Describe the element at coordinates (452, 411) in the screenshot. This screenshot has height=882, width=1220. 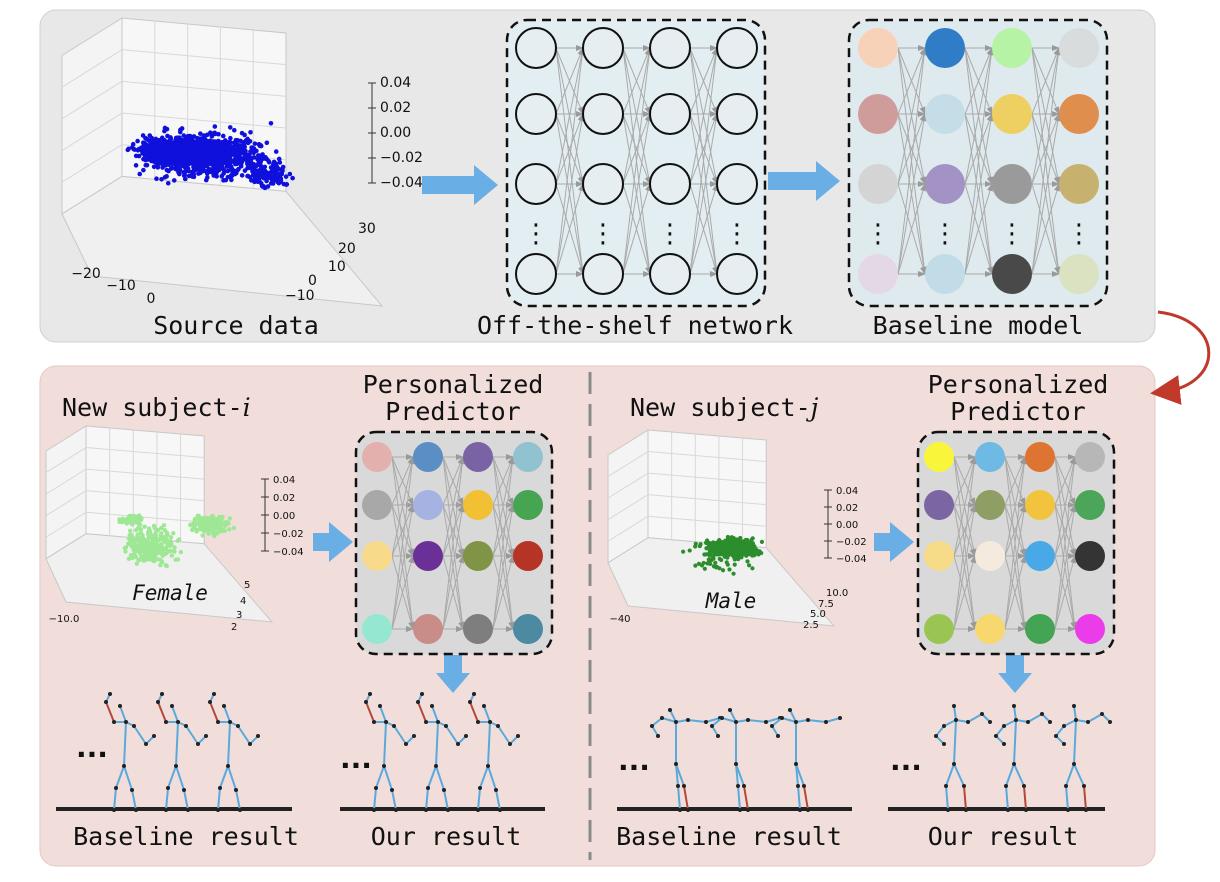
I see `subject-i-predictor-title-line2: Predictor` at that location.